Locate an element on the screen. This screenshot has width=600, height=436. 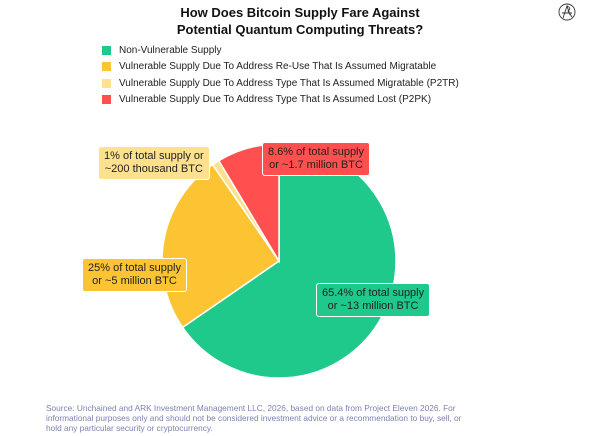
data-label: 25% of total supply or ~5 million BTC is located at coordinates (134, 275).